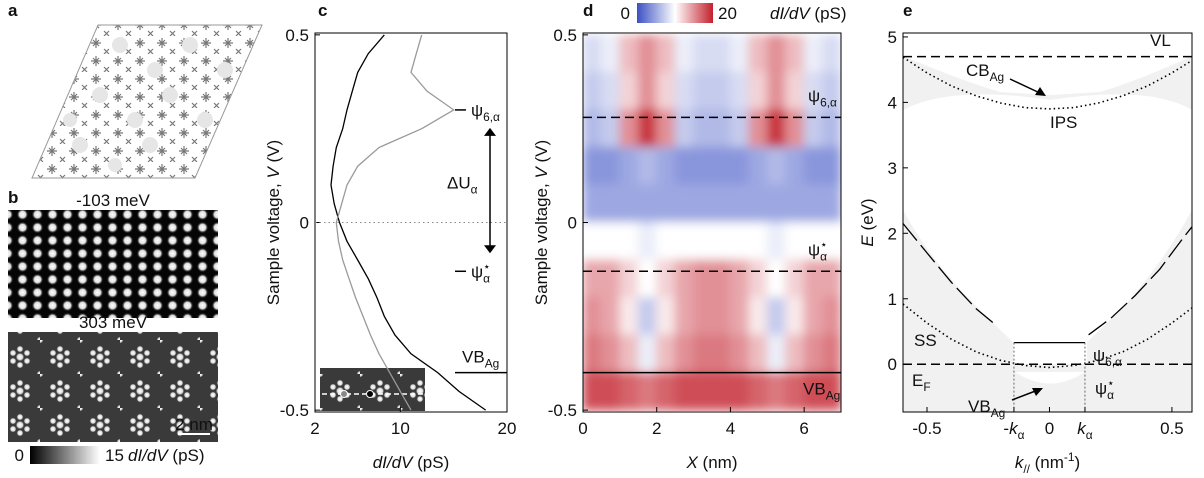  Describe the element at coordinates (491, 117) in the screenshot. I see `level-label-part: 6,α` at that location.